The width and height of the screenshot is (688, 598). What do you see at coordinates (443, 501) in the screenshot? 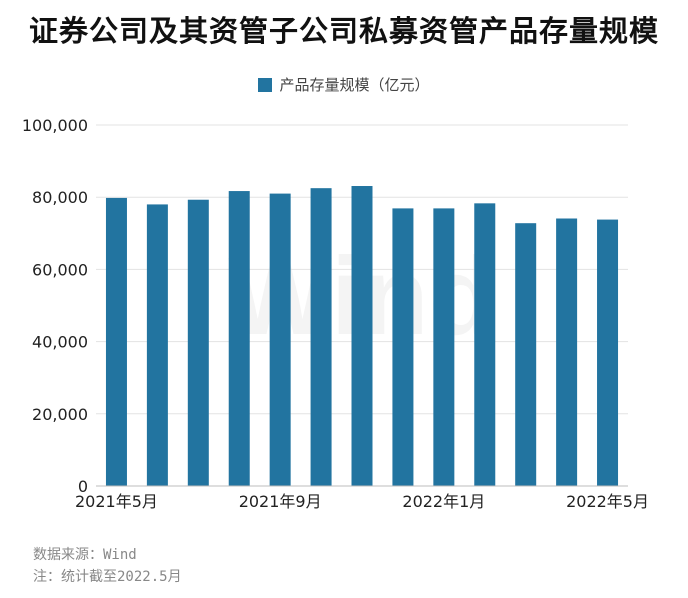
I see `x-tick-label: 2022年1月` at bounding box center [443, 501].